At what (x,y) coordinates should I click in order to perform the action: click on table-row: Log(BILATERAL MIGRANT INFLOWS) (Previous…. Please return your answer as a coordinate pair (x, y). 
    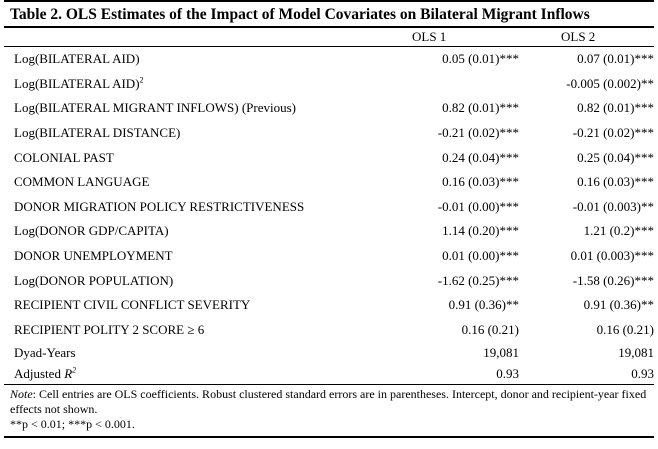
    Looking at the image, I should click on (329, 108).